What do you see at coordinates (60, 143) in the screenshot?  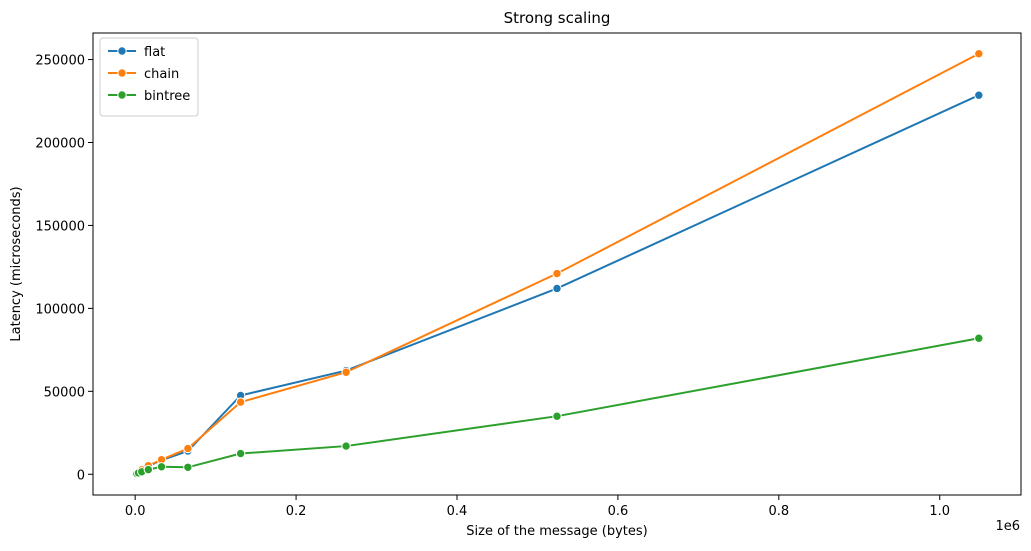 I see `y-tick-label: 200000` at bounding box center [60, 143].